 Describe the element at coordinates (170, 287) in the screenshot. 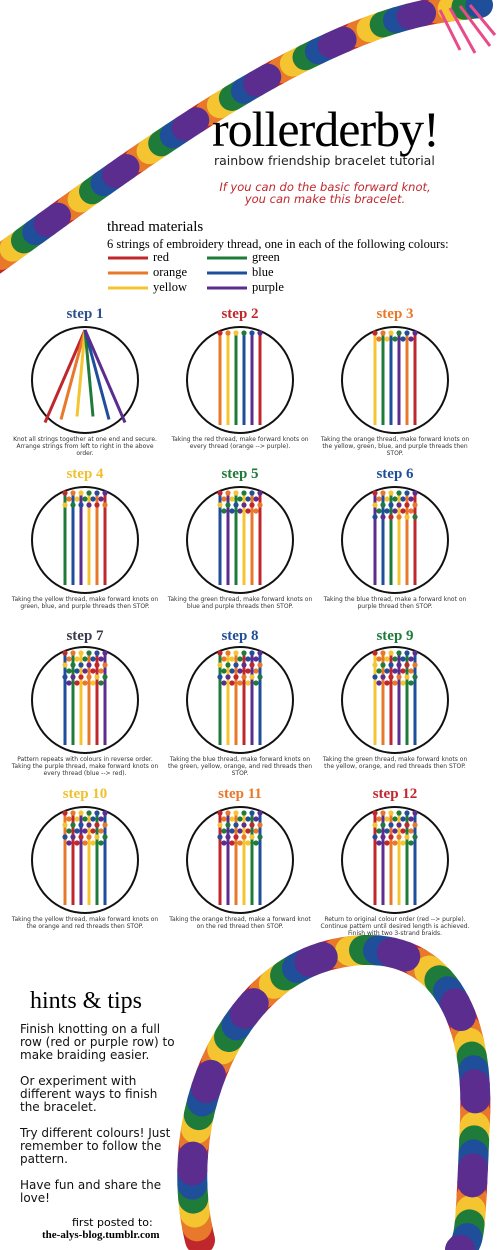

I see `thread-name: yellow` at that location.